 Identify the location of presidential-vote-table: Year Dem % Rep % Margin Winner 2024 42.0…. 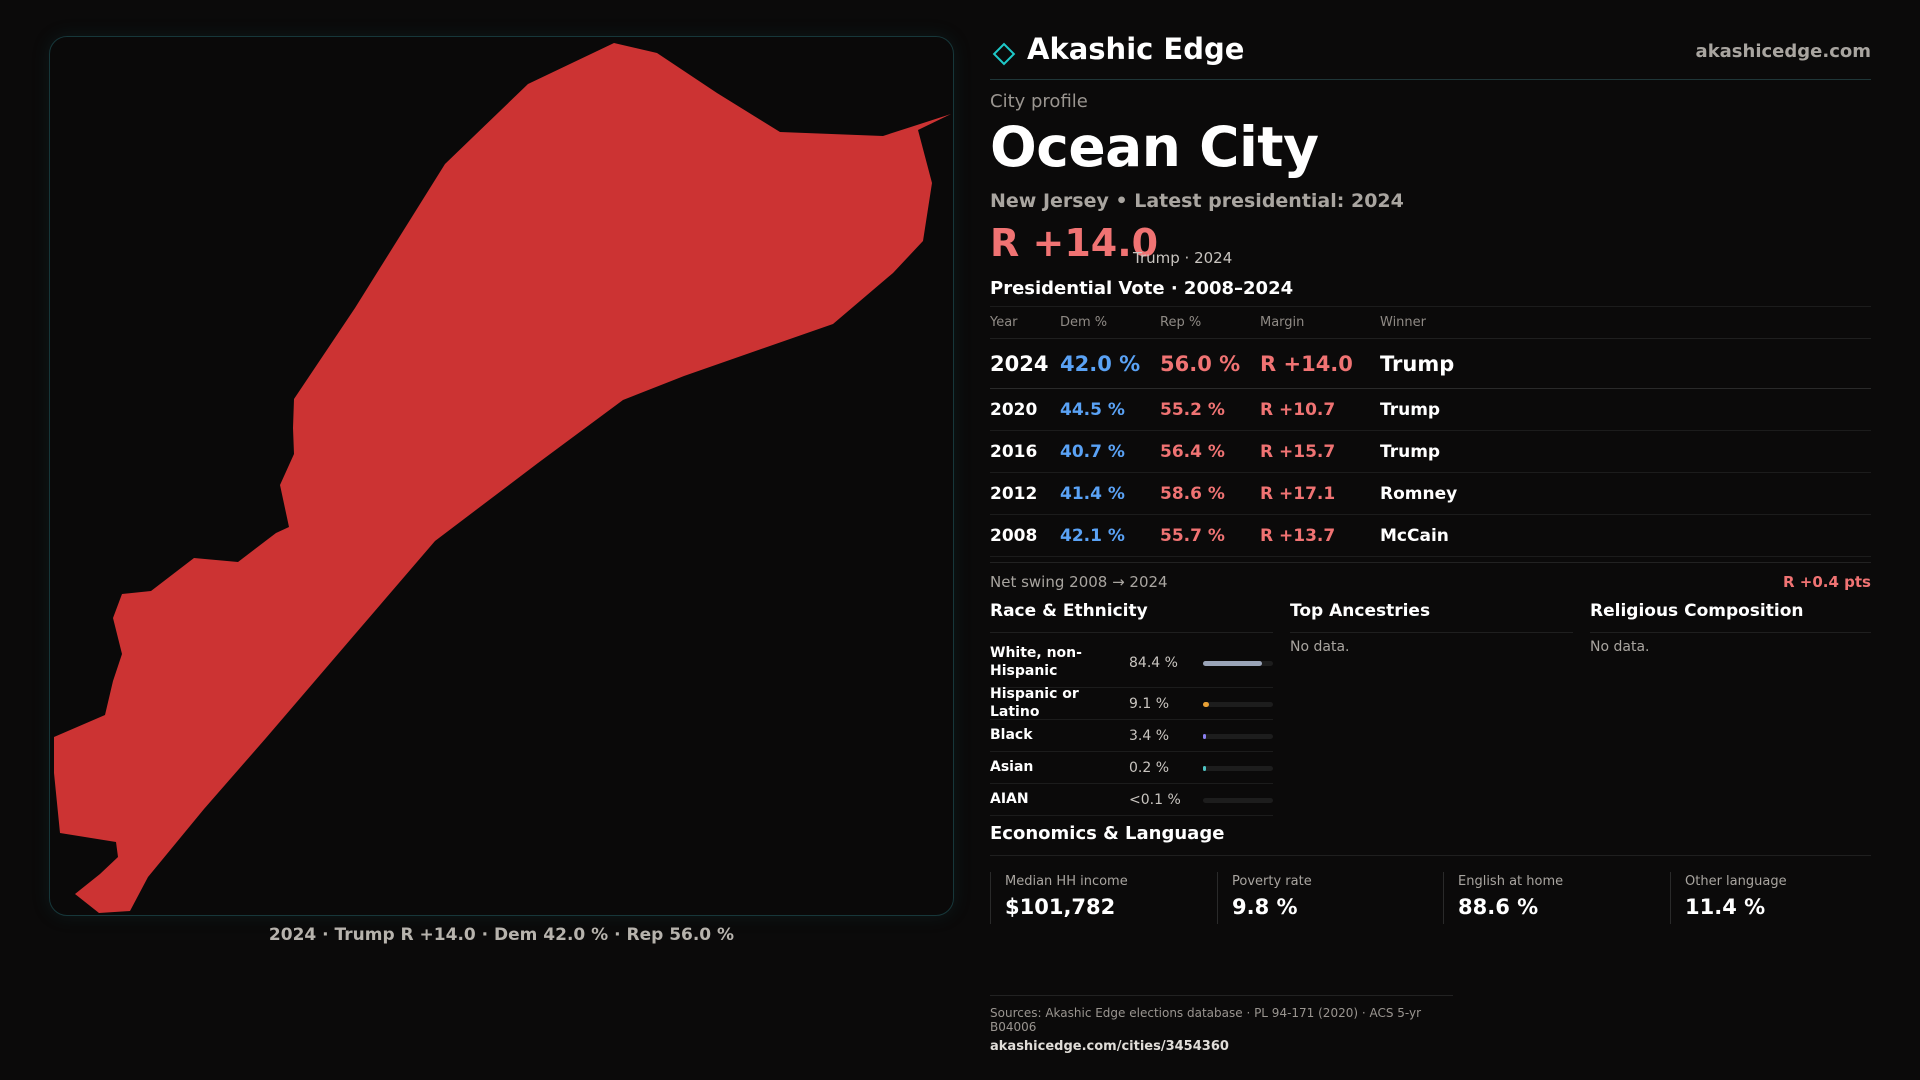
(1430, 431).